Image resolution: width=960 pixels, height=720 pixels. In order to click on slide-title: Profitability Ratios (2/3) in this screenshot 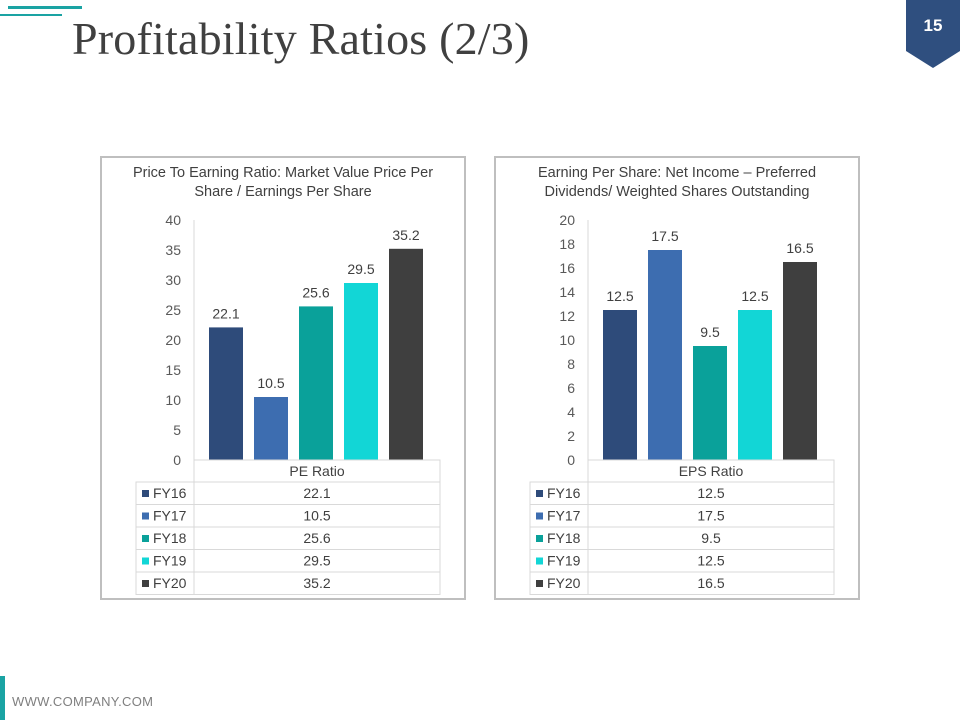, I will do `click(301, 38)`.